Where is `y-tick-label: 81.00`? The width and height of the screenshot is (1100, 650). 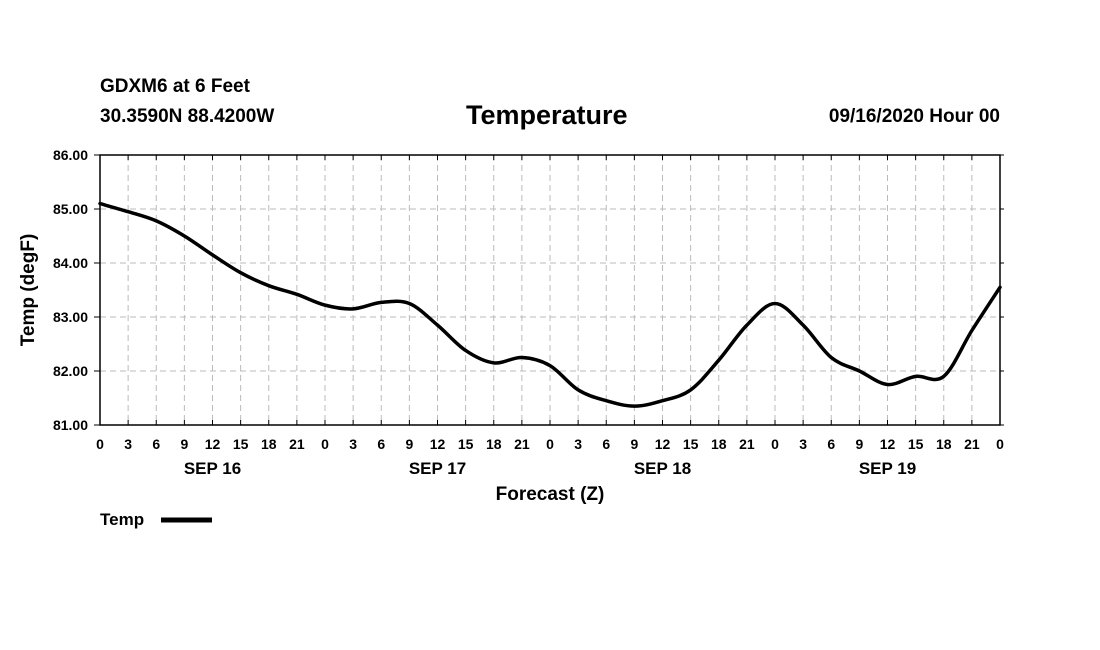 y-tick-label: 81.00 is located at coordinates (70, 425).